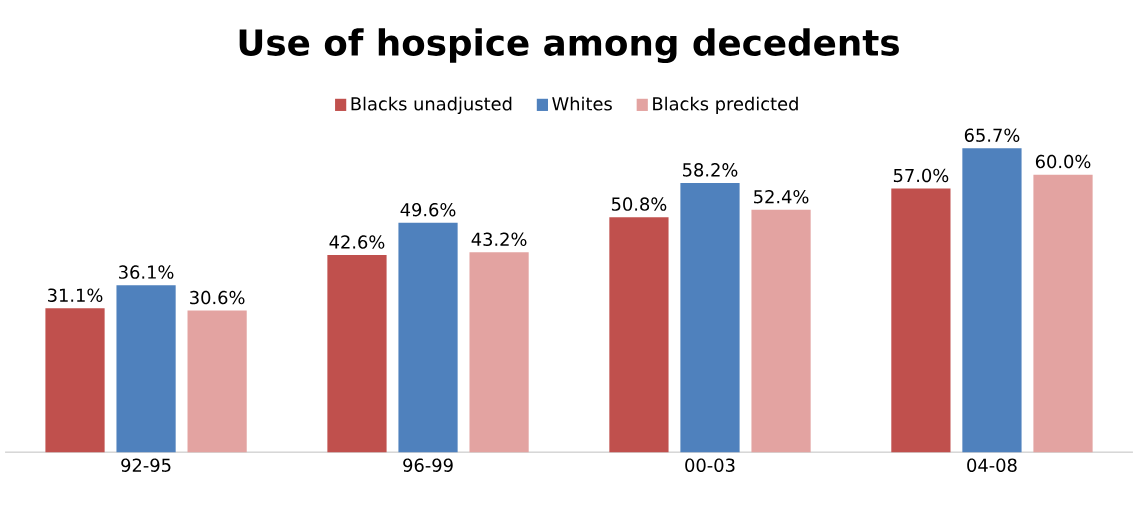 This screenshot has height=508, width=1137. Describe the element at coordinates (582, 103) in the screenshot. I see `legend-label: Whites` at that location.